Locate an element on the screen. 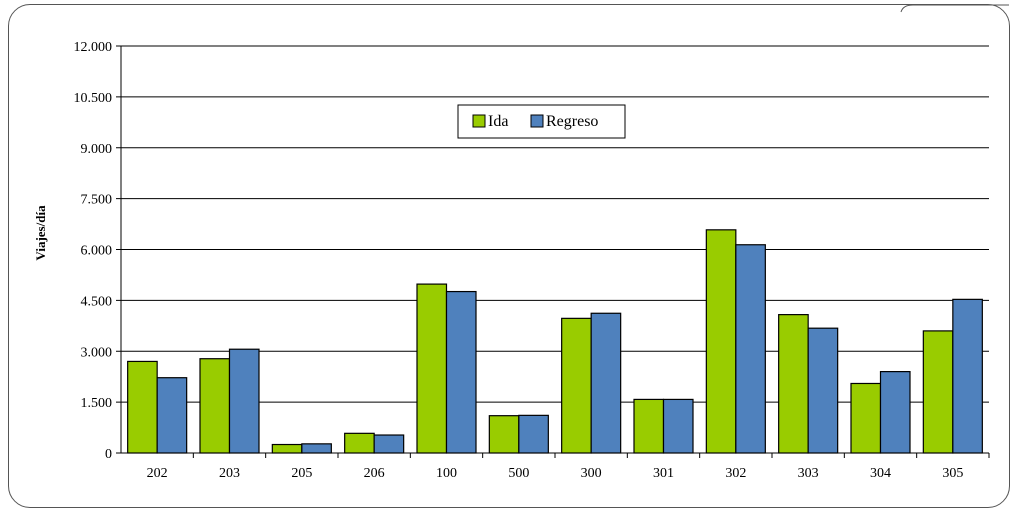 Image resolution: width=1016 pixels, height=512 pixels. x-tick-label: 203 is located at coordinates (229, 473).